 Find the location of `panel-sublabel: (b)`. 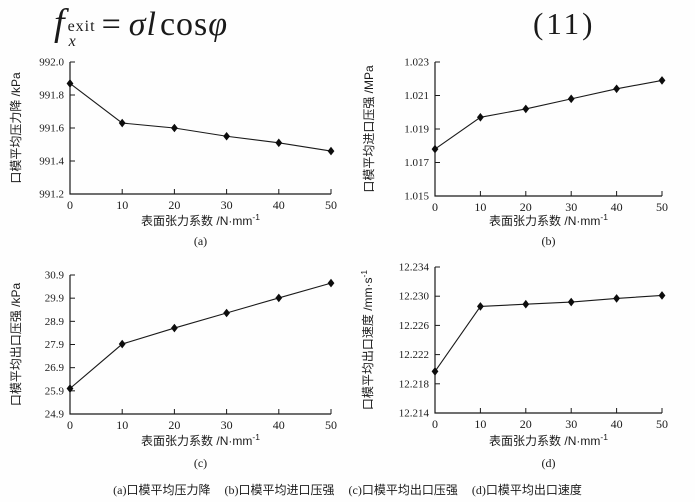

panel-sublabel: (b) is located at coordinates (549, 241).